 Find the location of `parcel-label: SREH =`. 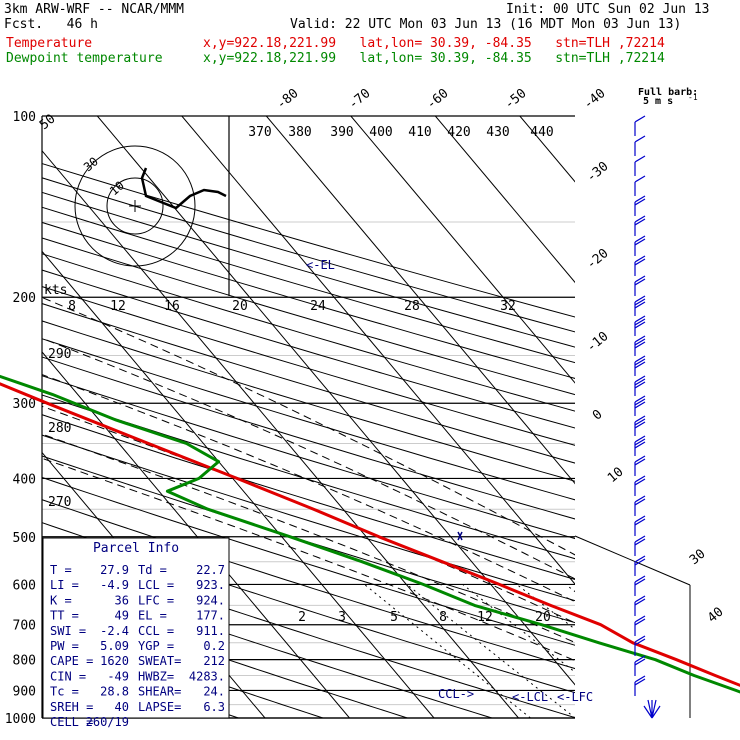

parcel-label: SREH = is located at coordinates (71, 707).